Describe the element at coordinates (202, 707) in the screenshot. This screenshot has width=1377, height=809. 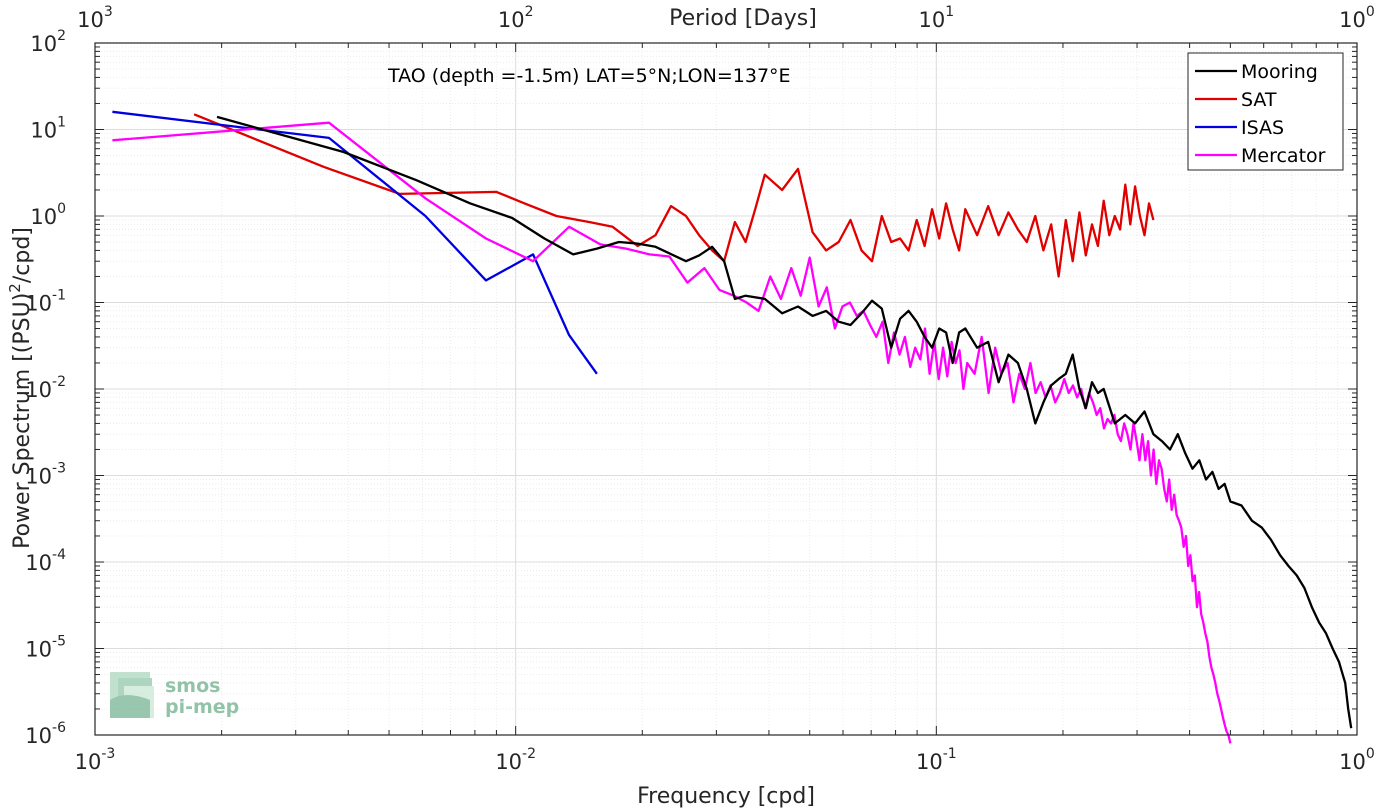
I see `watermark-line2: pi-mep` at that location.